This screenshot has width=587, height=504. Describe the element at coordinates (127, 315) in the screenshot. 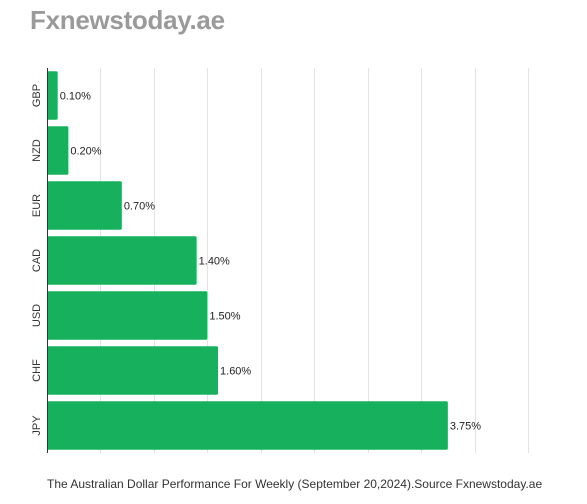

I see `bar-usd` at that location.